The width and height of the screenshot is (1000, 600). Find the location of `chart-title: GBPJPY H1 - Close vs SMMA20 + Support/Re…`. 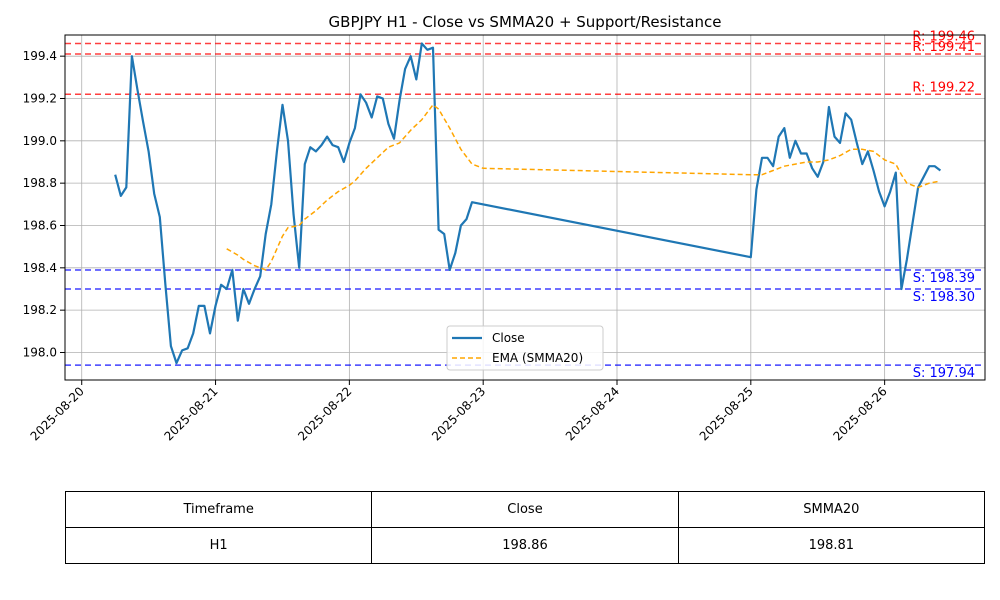

chart-title: GBPJPY H1 - Close vs SMMA20 + Support/Re… is located at coordinates (525, 22).